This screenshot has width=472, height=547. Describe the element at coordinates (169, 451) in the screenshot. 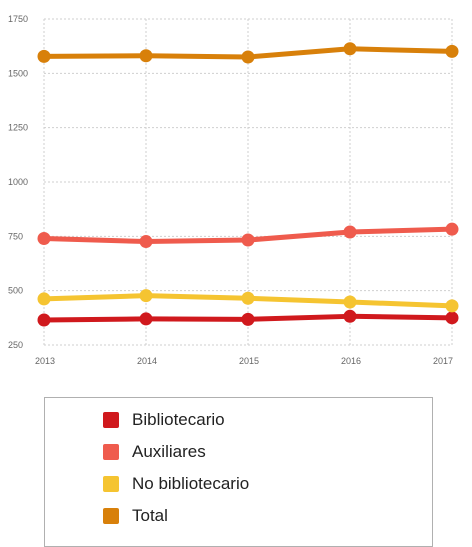

I see `legend-label: Auxiliares` at that location.